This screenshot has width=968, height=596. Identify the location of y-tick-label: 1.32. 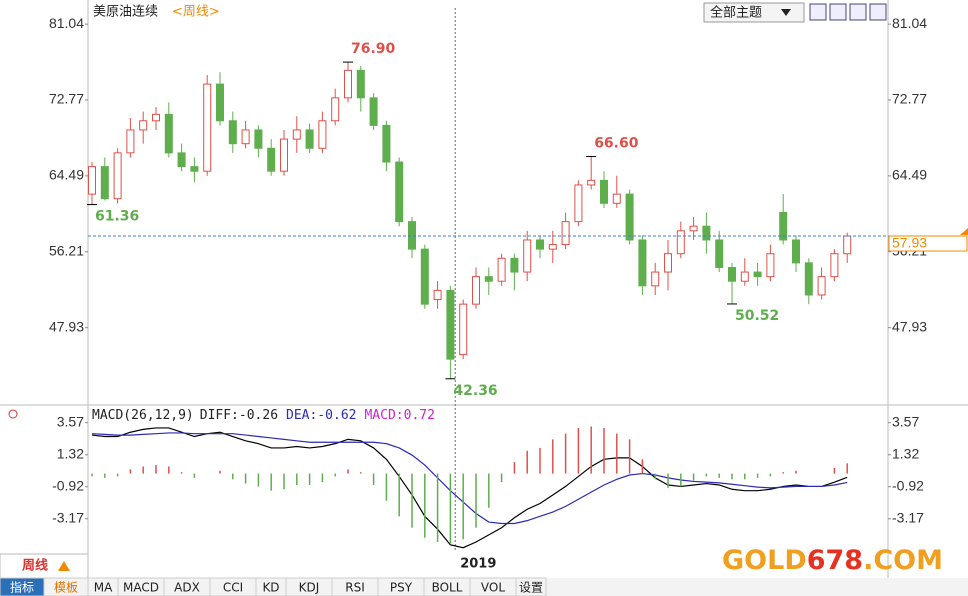
(70, 453).